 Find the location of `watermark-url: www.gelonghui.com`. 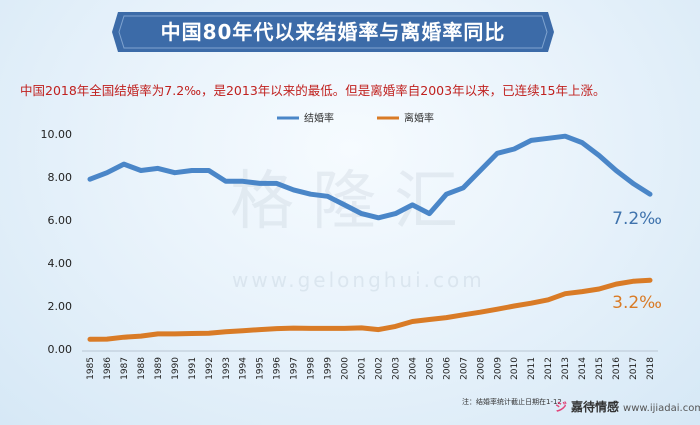

watermark-url: www.gelonghui.com is located at coordinates (358, 280).